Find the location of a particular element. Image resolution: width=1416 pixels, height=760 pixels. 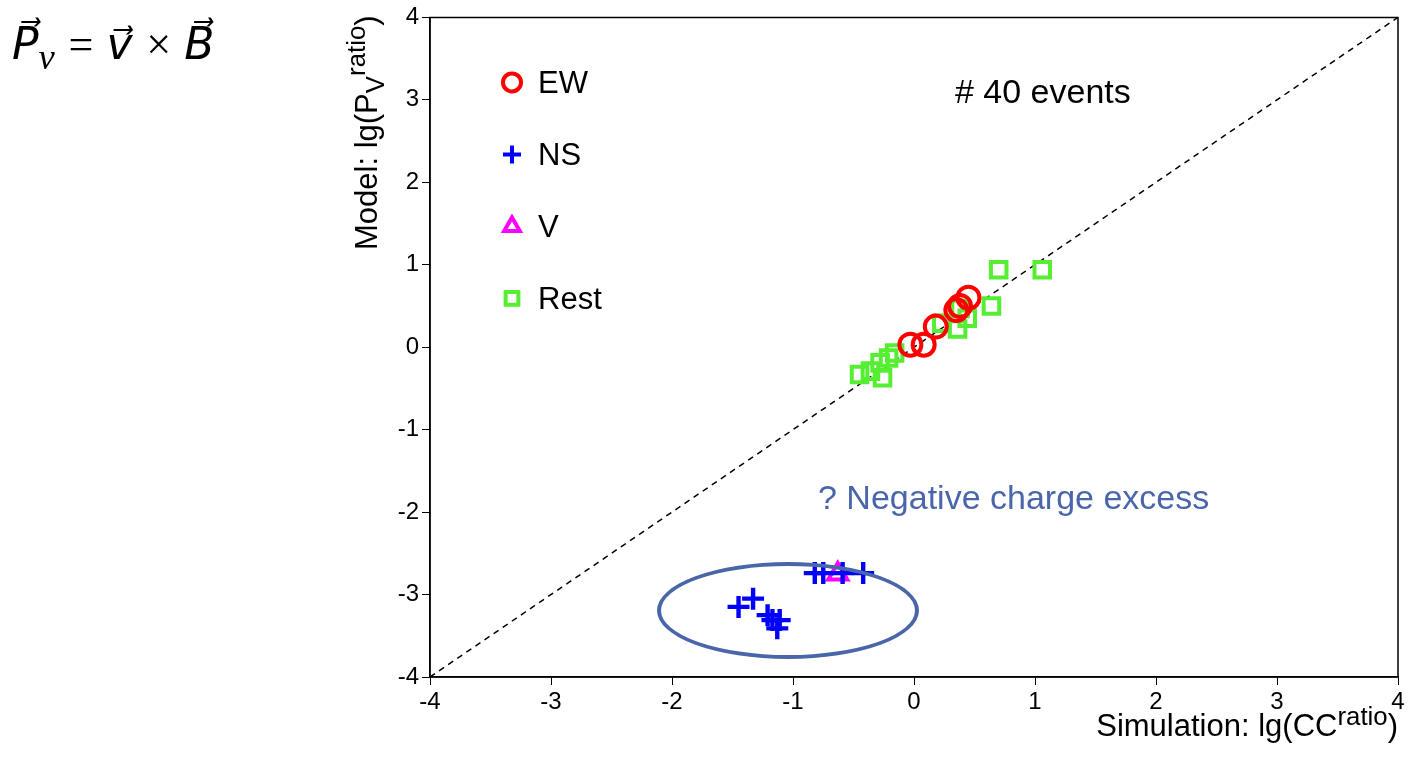

y-tick-label: 3 is located at coordinates (412, 98).